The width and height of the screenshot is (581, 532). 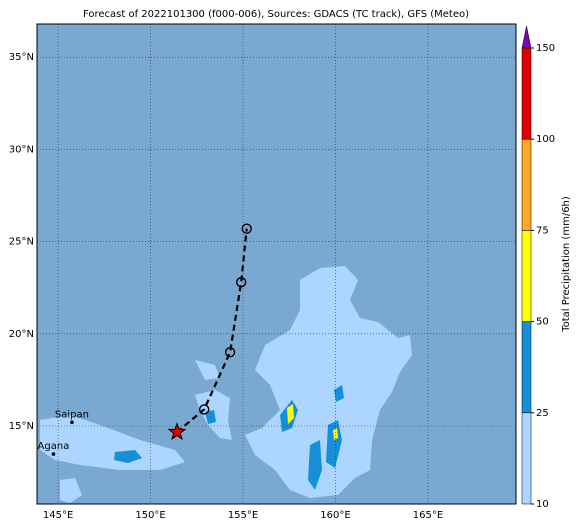 I want to click on place-label: Agana, so click(x=54, y=446).